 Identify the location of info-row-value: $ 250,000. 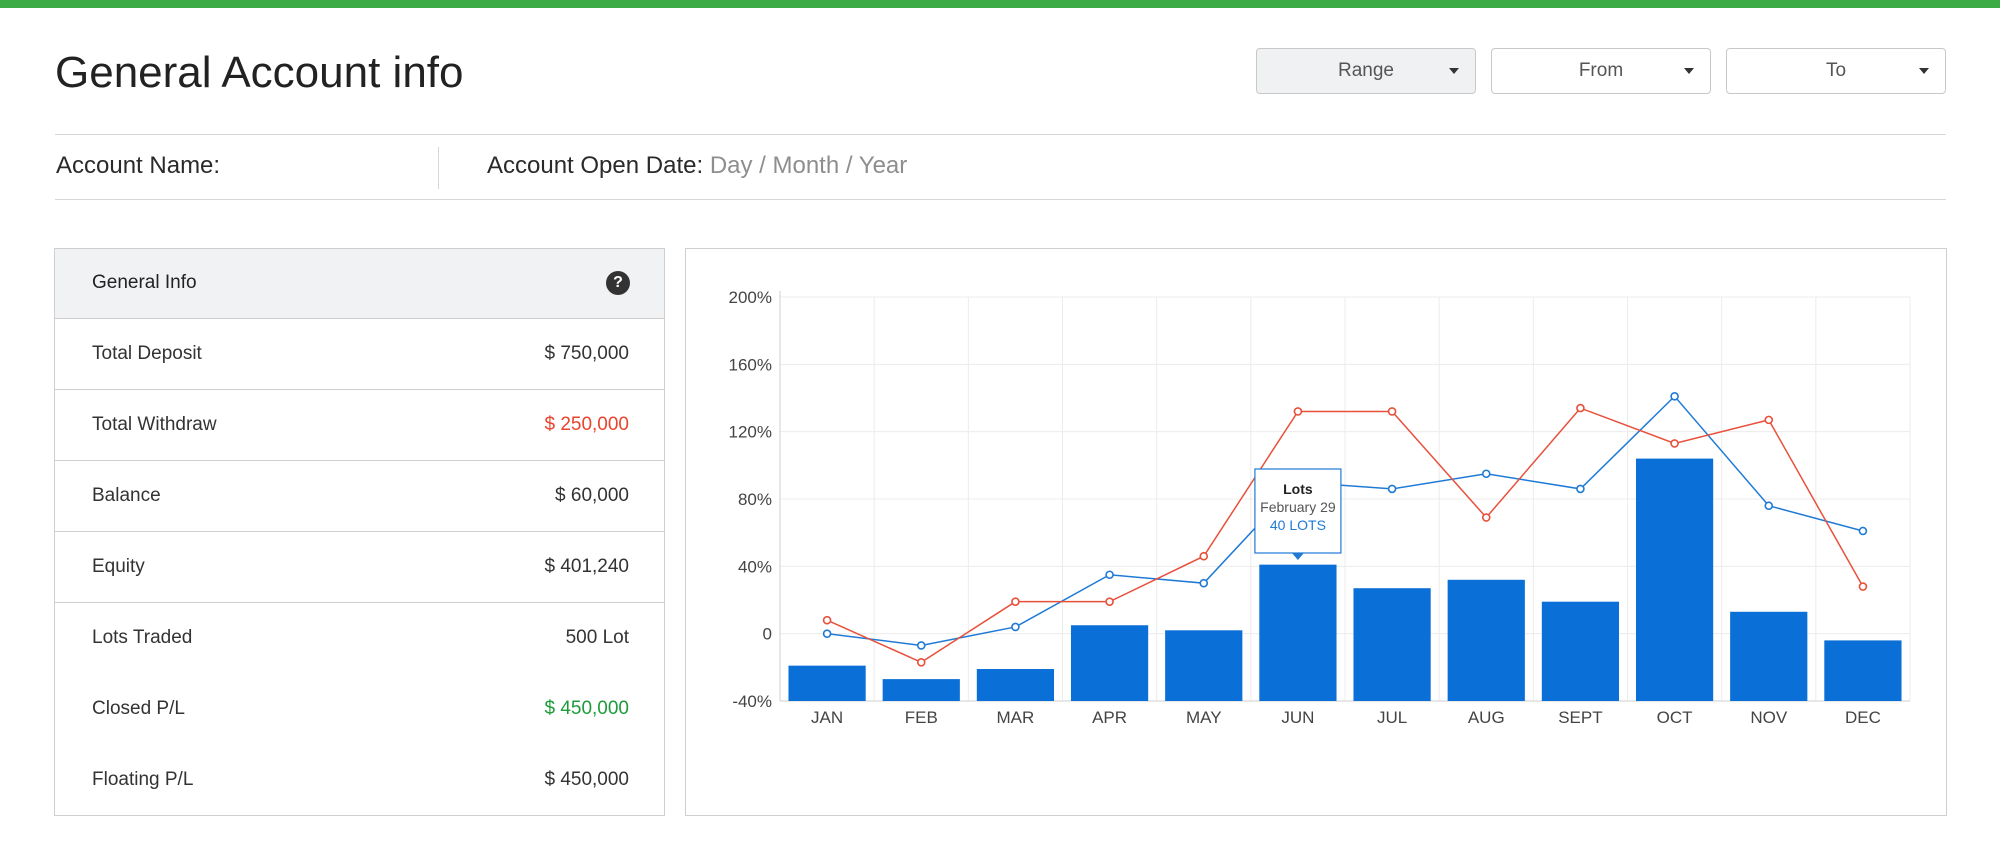
(586, 424).